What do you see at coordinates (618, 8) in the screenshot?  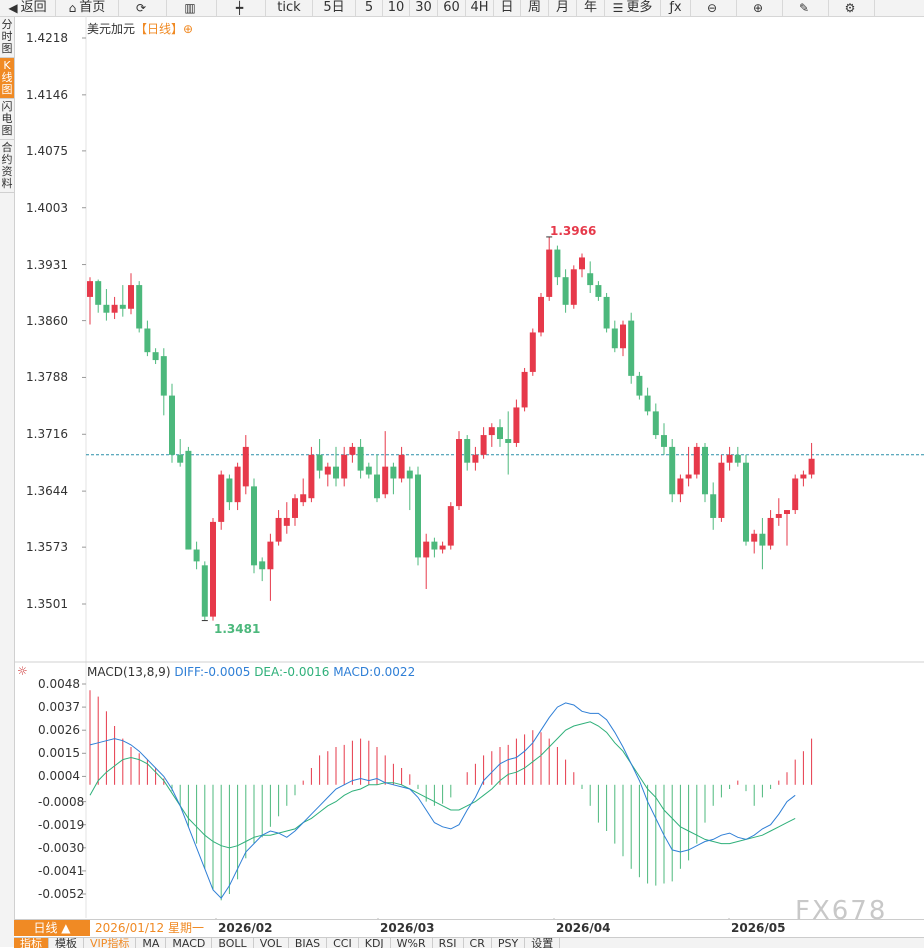 I see `menu-icon: ☰` at bounding box center [618, 8].